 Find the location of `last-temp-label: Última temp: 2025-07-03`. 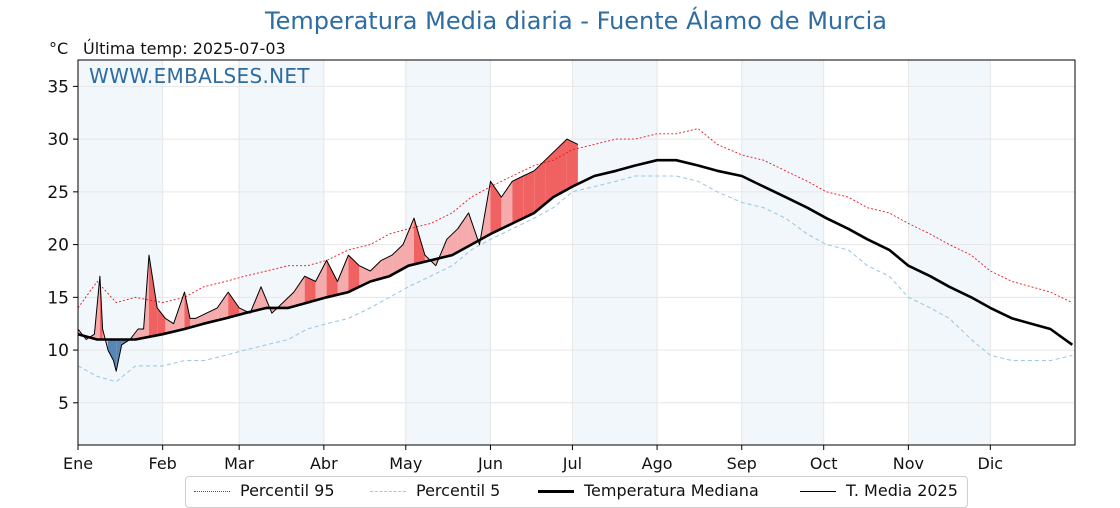

last-temp-label: Última temp: 2025-07-03 is located at coordinates (184, 48).